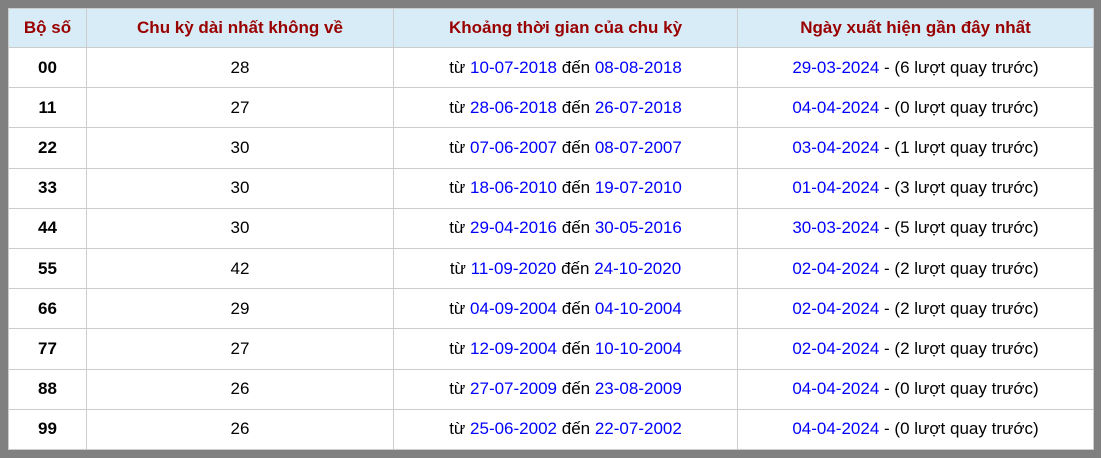  Describe the element at coordinates (47, 108) in the screenshot. I see `pair-number-cell: 11` at that location.